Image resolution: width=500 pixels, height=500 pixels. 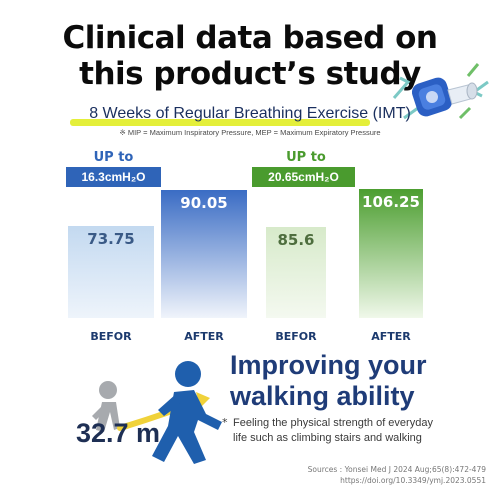 I want to click on title-line-1: Clinical data based on, so click(x=250, y=38).